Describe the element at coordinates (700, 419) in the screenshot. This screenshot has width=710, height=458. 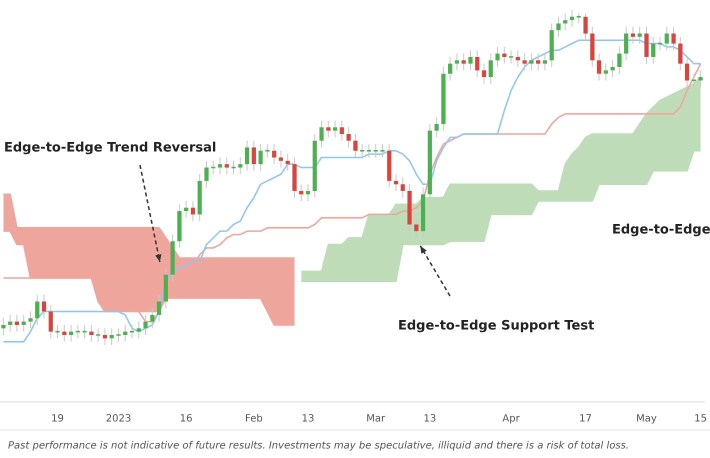
I see `x-tick-label: 15` at that location.